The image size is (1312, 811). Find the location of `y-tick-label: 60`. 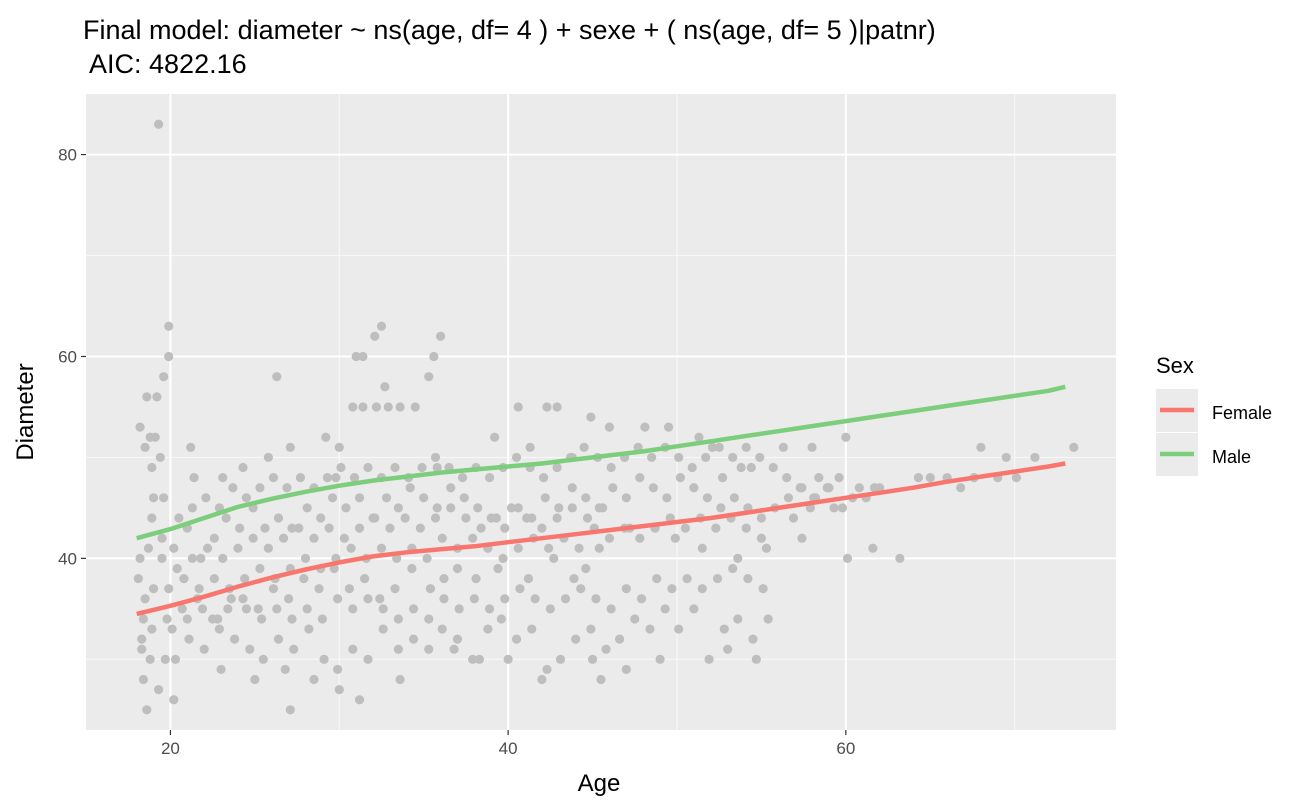

y-tick-label: 60 is located at coordinates (67, 356).